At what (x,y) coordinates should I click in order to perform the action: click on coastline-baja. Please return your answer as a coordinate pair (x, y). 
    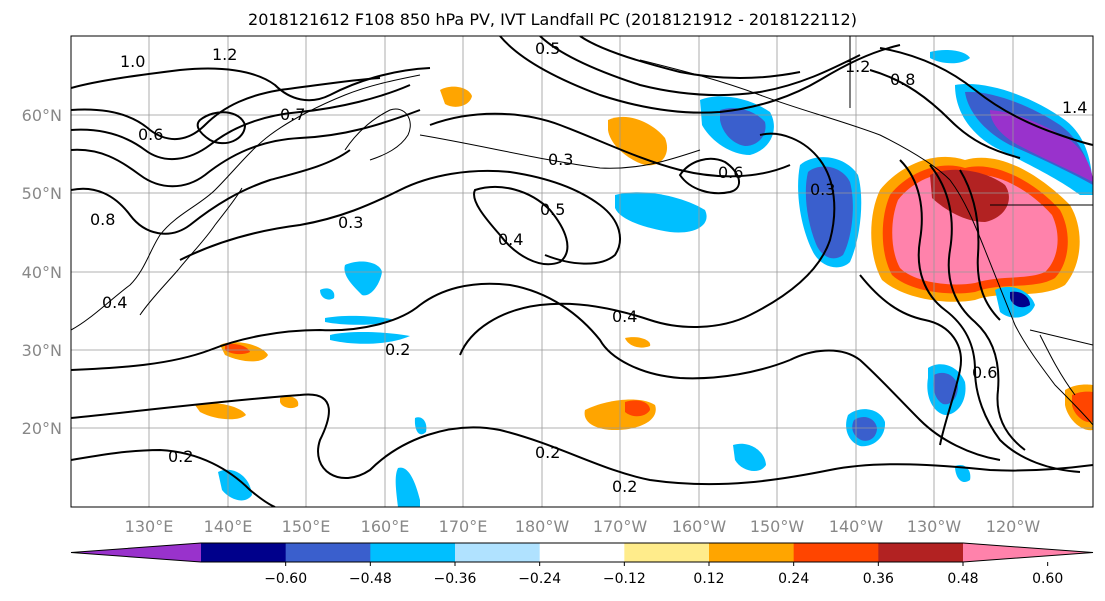
    Looking at the image, I should click on (1057, 365).